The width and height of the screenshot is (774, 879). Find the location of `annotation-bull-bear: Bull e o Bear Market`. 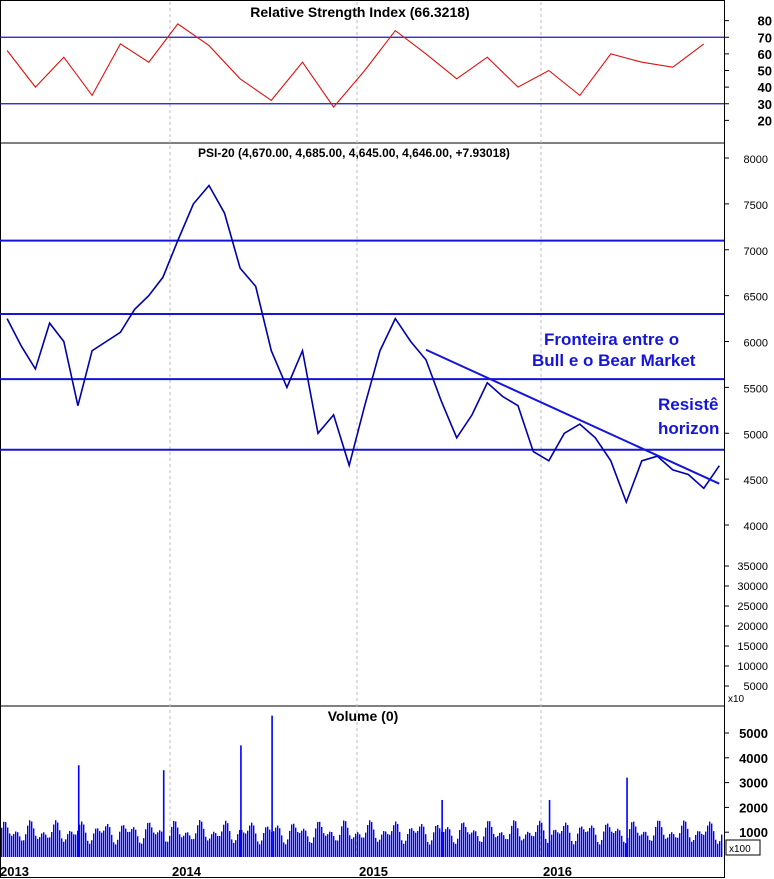

annotation-bull-bear: Bull e o Bear Market is located at coordinates (614, 360).